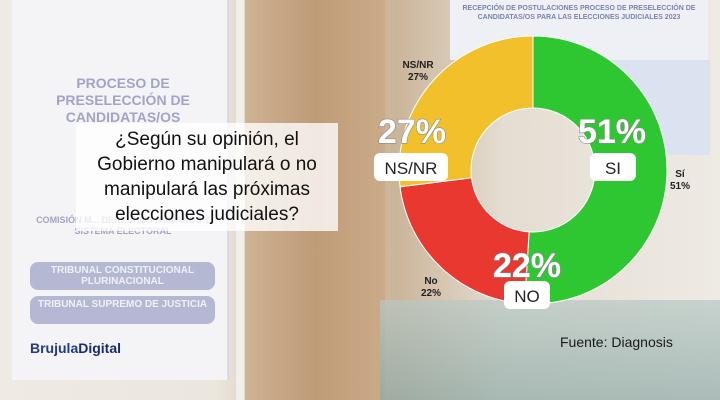 This screenshot has width=720, height=400. I want to click on outer-label: No, so click(430, 281).